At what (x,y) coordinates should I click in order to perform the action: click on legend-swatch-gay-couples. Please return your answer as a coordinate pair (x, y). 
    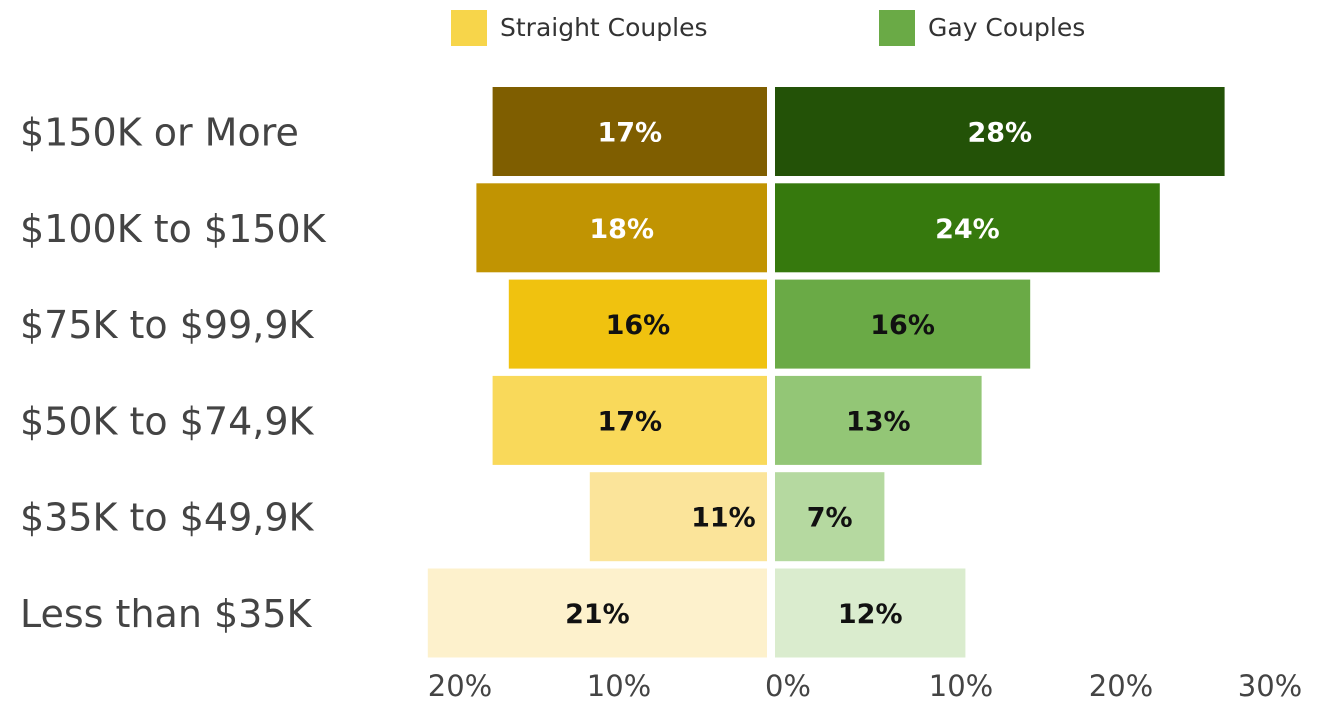
    Looking at the image, I should click on (897, 28).